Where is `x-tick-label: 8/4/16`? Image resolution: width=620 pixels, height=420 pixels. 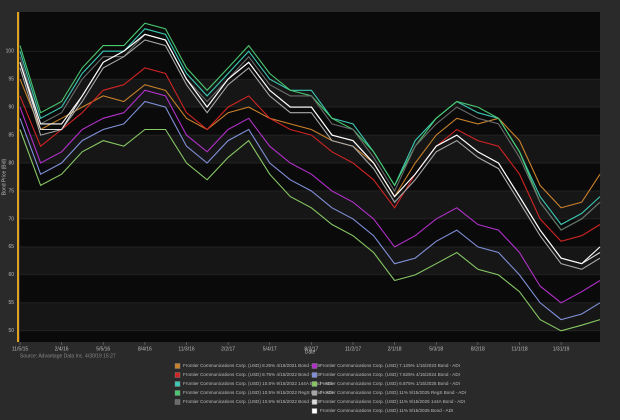
x-tick-label: 8/4/16 is located at coordinates (145, 349).